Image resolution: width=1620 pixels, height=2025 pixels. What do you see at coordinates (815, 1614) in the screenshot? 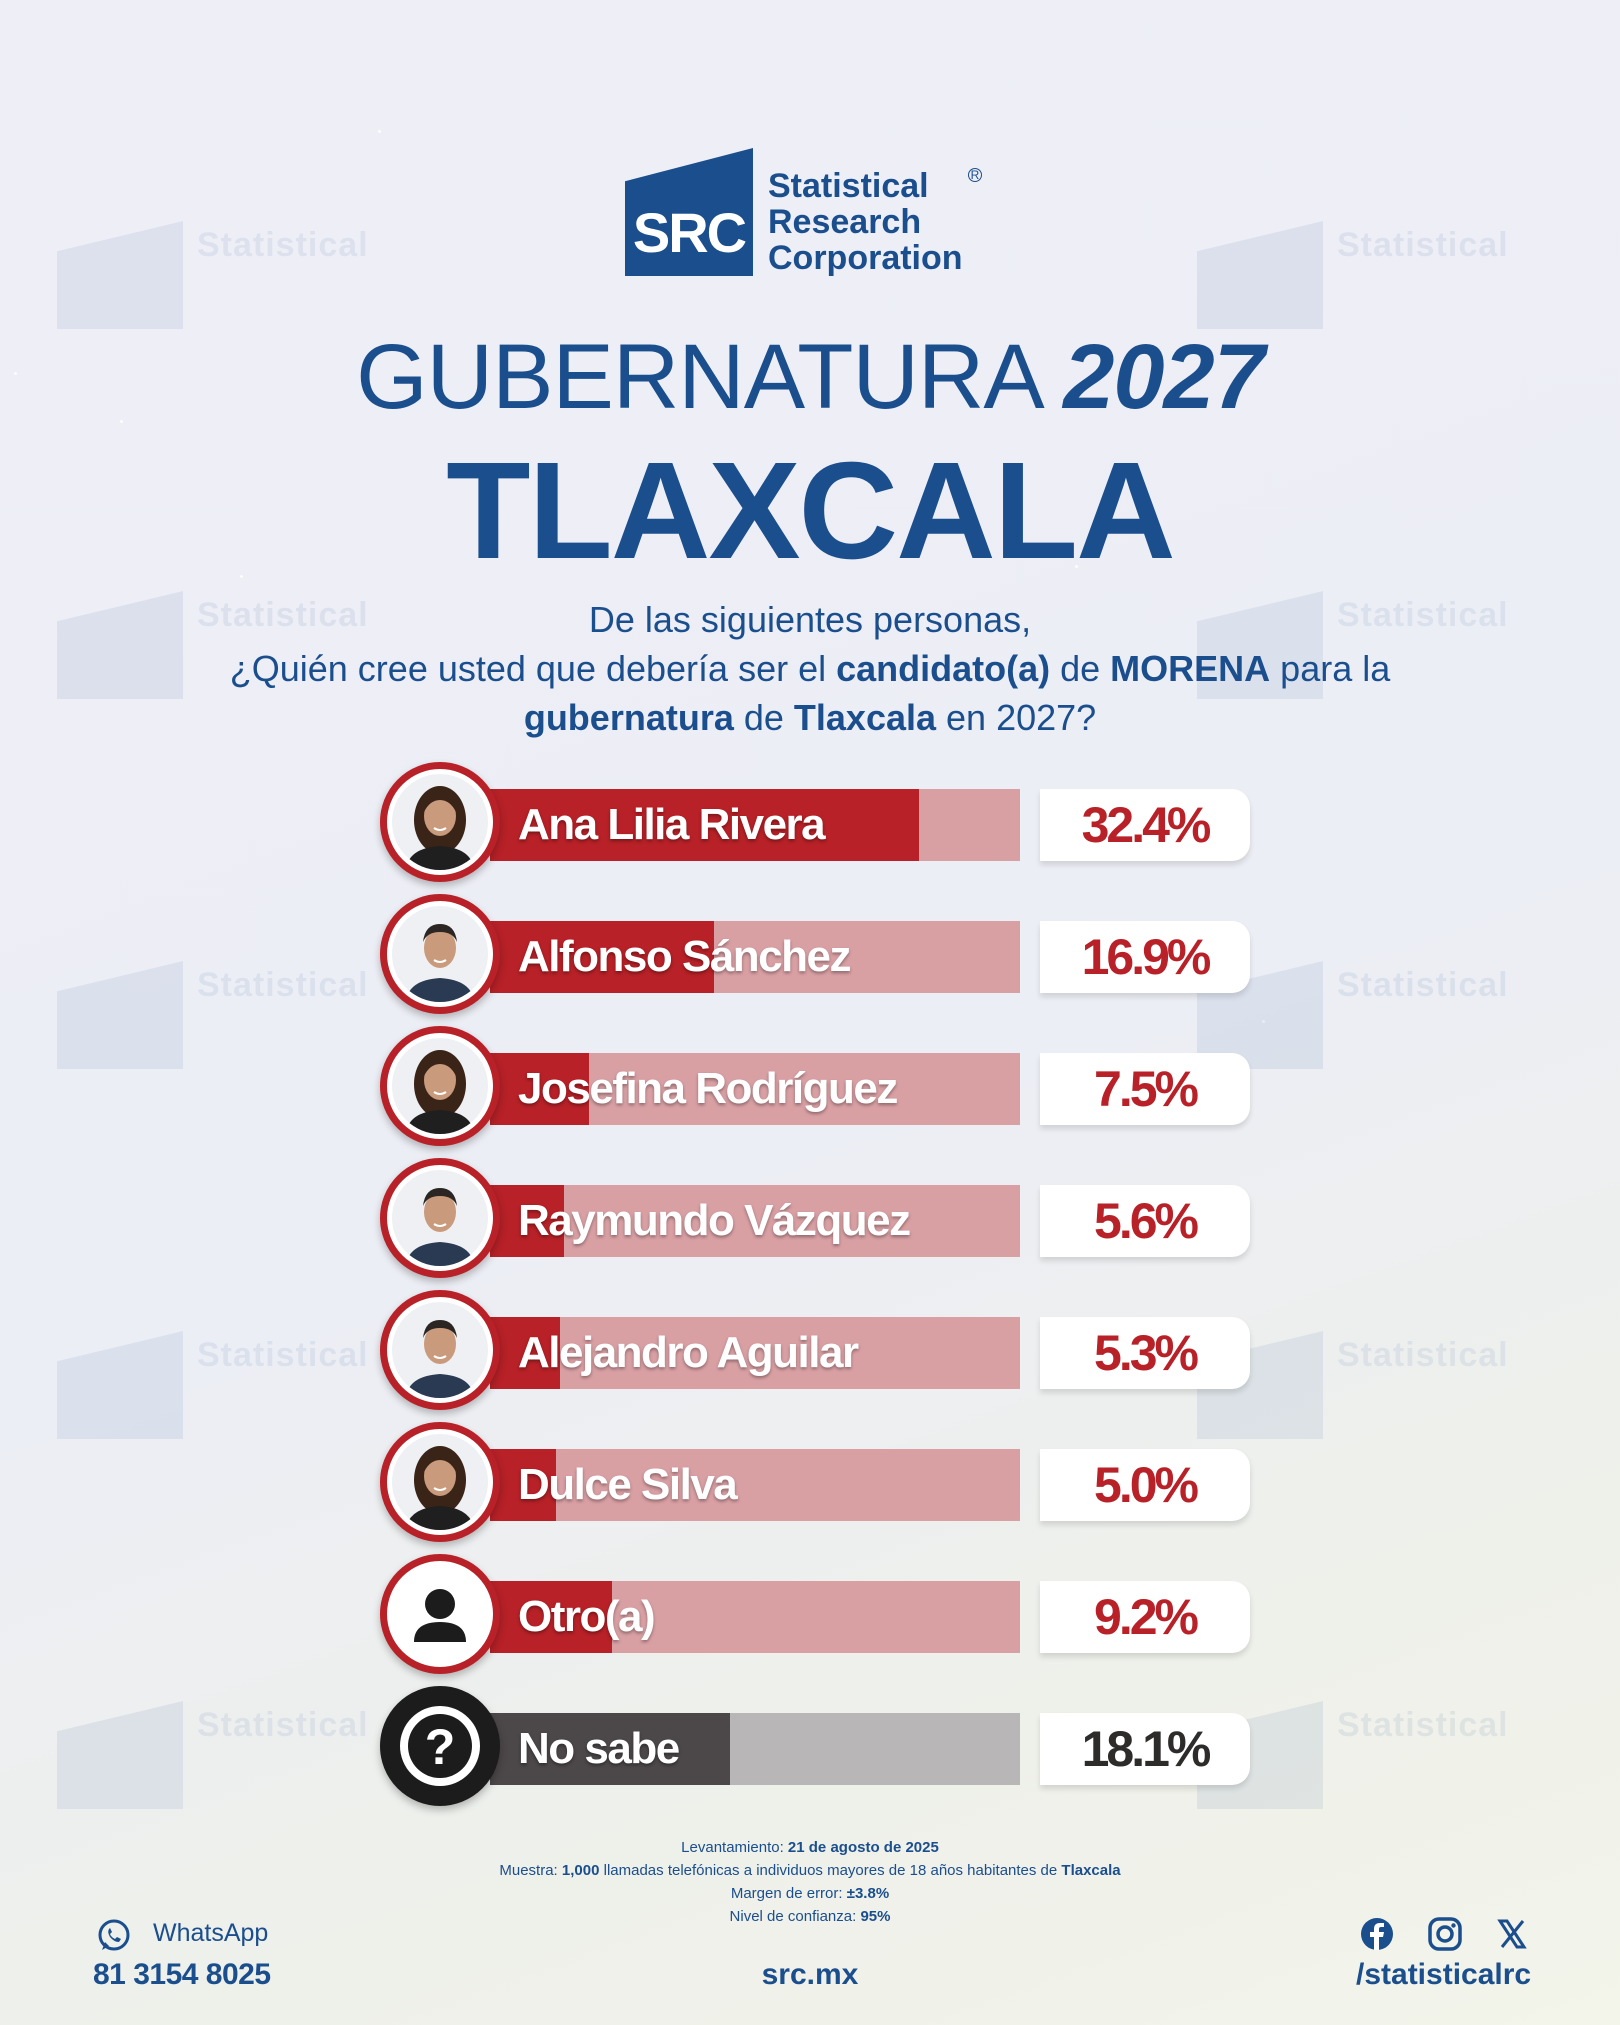
I see `chart-row: Otro(a) 9.2%` at bounding box center [815, 1614].